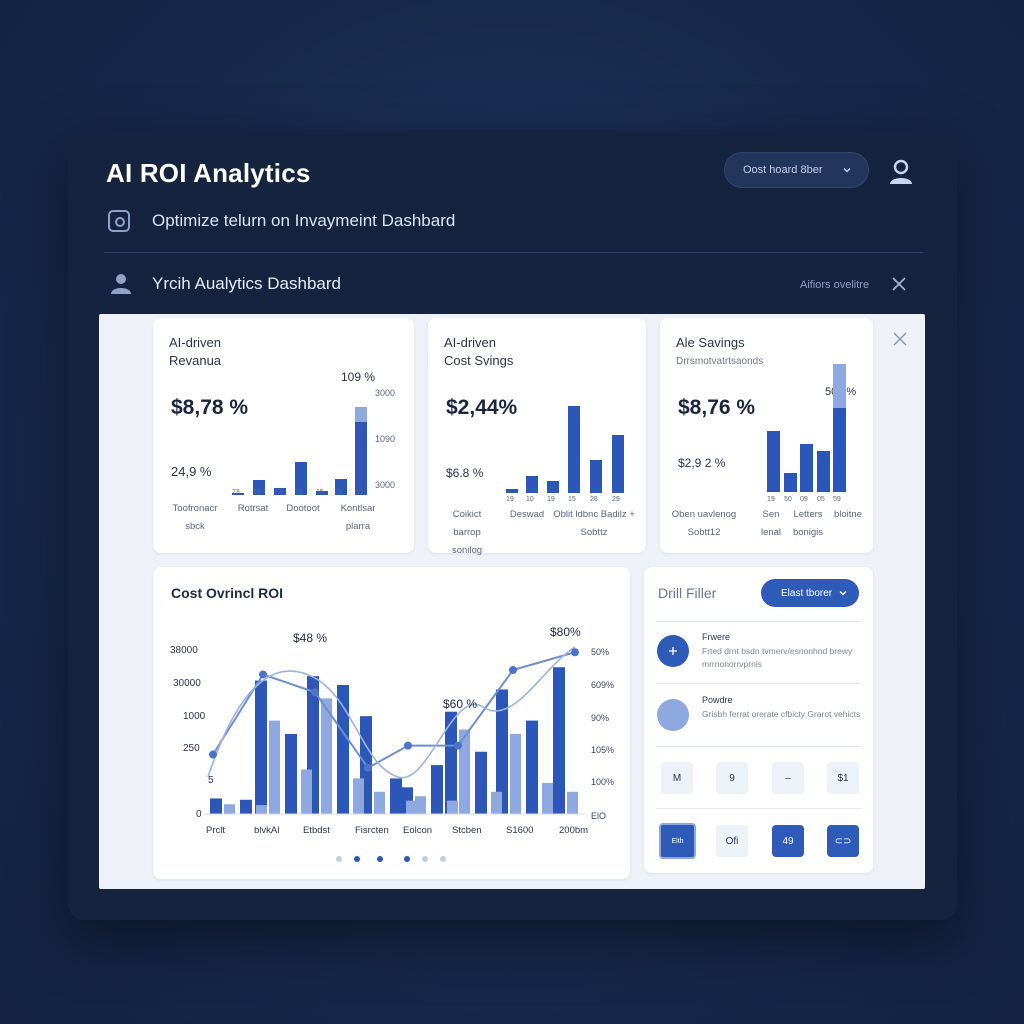  I want to click on person-icon, so click(121, 284).